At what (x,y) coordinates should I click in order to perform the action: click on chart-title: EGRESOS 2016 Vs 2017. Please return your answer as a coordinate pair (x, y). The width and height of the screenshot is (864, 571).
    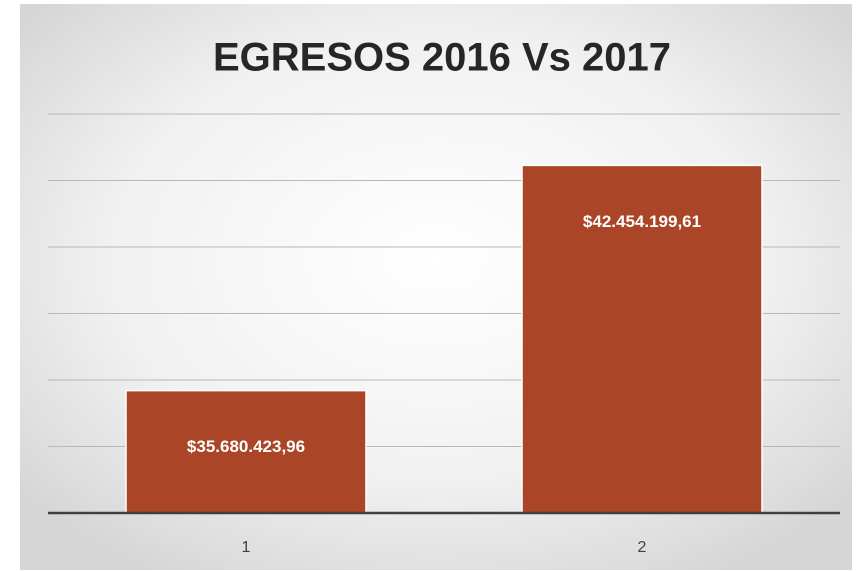
    Looking at the image, I should click on (442, 58).